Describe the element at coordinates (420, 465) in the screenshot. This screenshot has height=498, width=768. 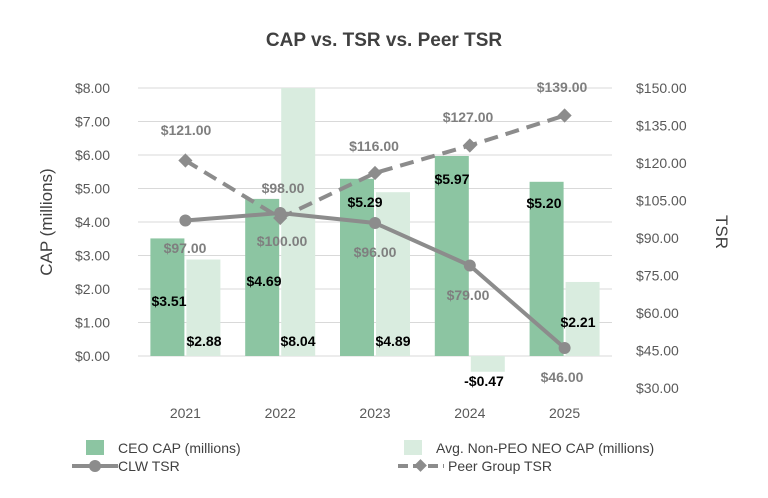
I see `legend-marker-peer-tsr` at that location.